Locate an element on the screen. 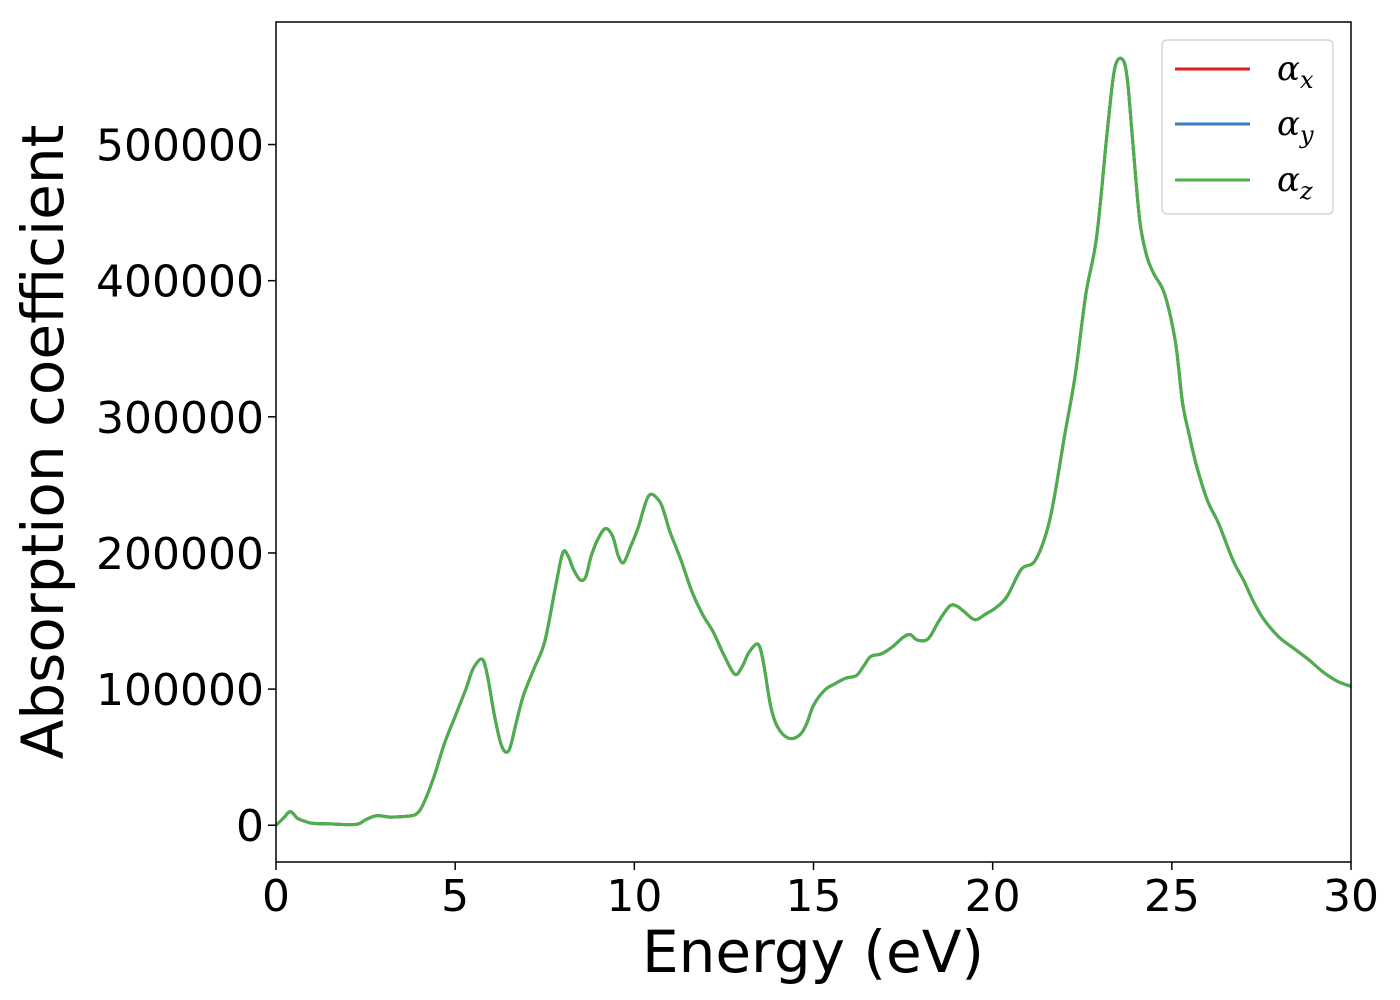 The image size is (1400, 1000). legend-label-z: αz is located at coordinates (1295, 182).